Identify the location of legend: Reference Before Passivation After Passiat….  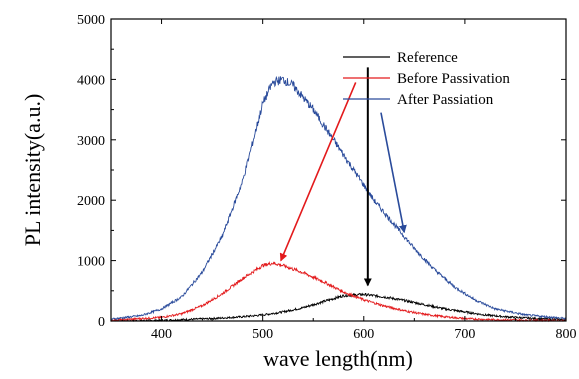
(426, 79).